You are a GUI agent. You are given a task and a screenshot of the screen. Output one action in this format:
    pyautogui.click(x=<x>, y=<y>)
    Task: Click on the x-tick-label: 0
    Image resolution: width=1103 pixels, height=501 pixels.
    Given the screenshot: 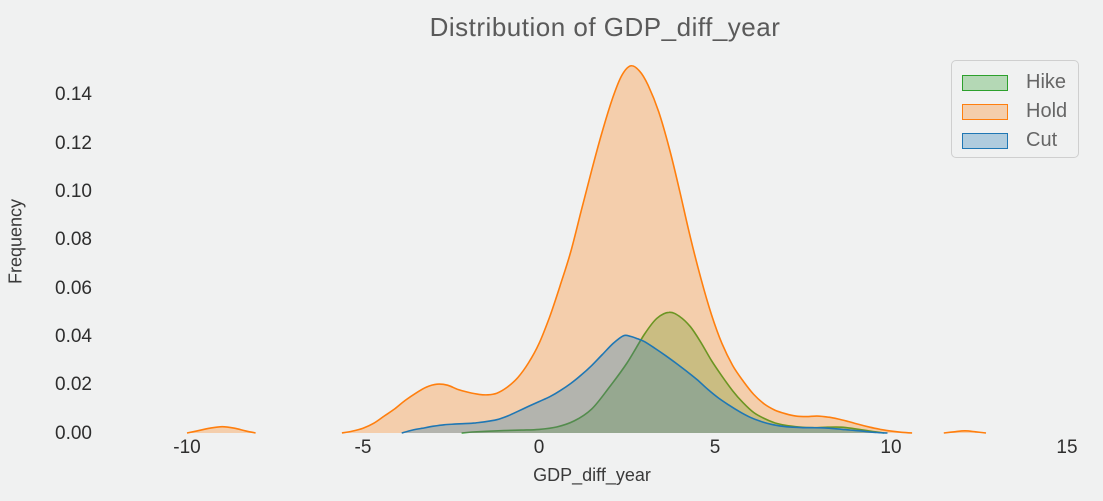 What is the action you would take?
    pyautogui.click(x=539, y=447)
    